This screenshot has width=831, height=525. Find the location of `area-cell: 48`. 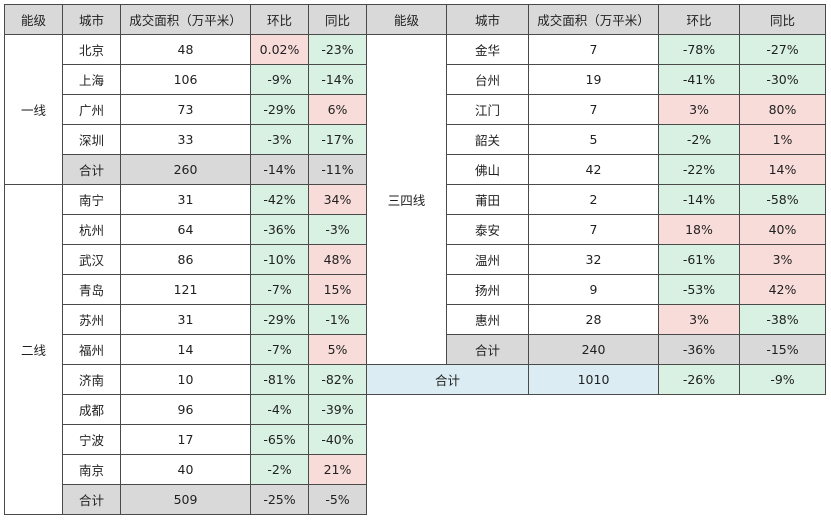

area-cell: 48 is located at coordinates (185, 49).